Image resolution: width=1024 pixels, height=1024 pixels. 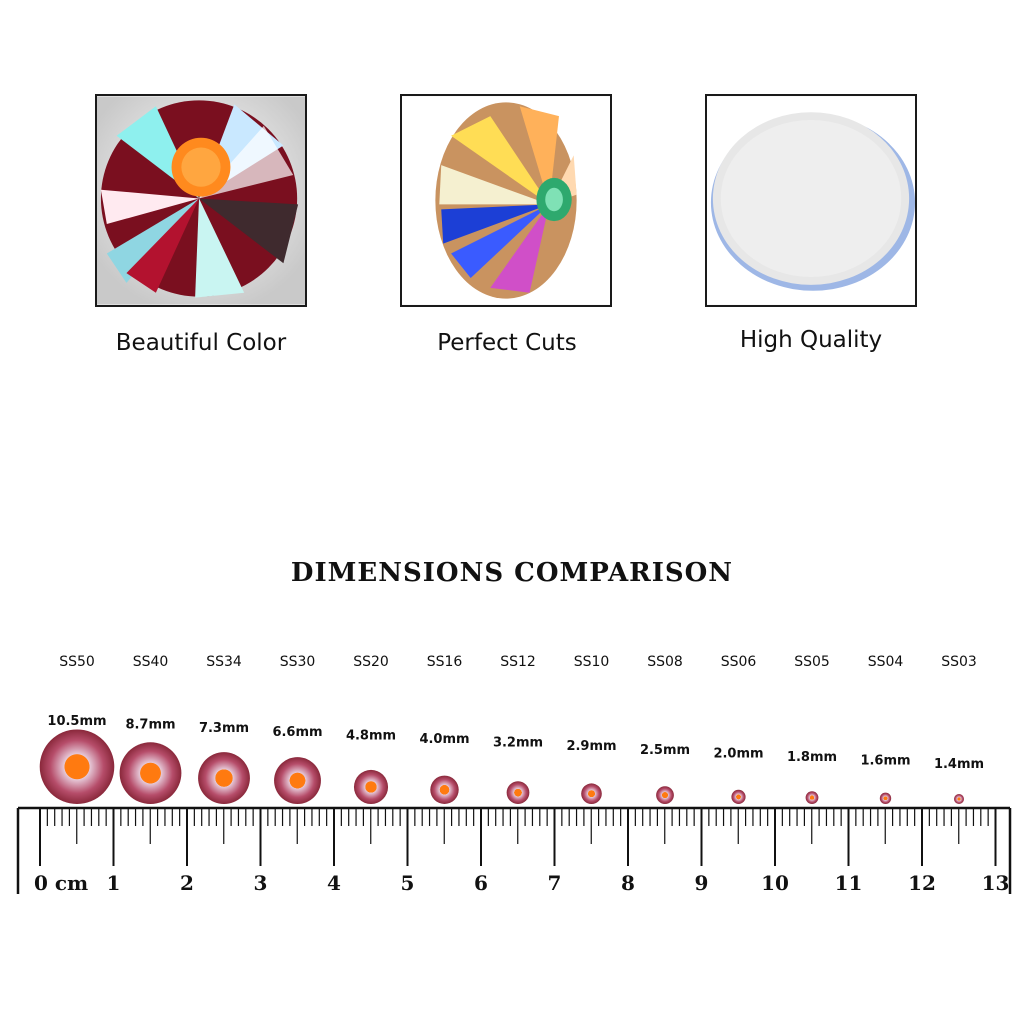 What do you see at coordinates (886, 662) in the screenshot?
I see `size-code-label: SS04` at bounding box center [886, 662].